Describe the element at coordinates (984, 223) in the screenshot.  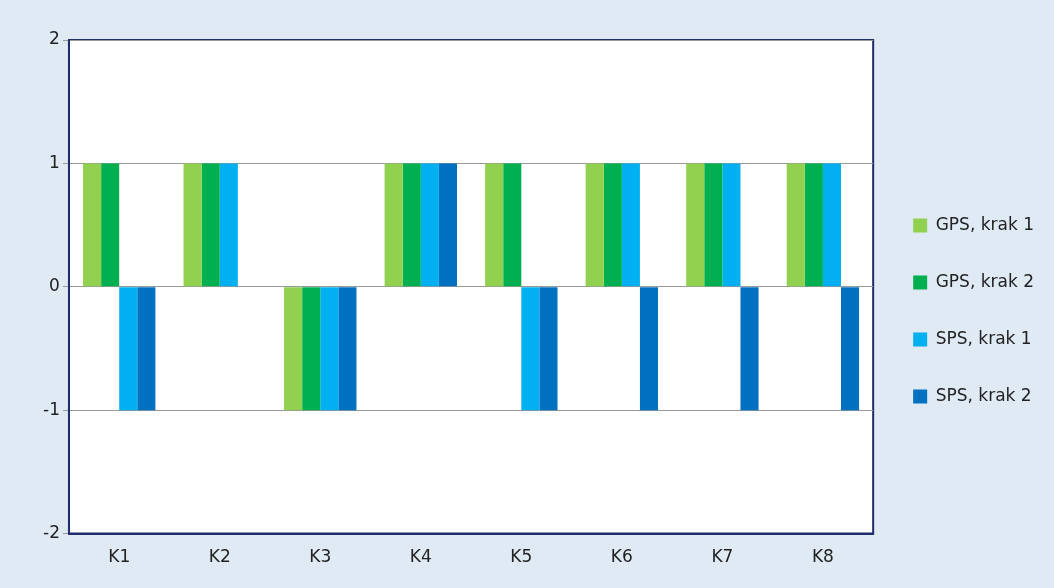
I see `legend-label: GPS, krak 1` at that location.